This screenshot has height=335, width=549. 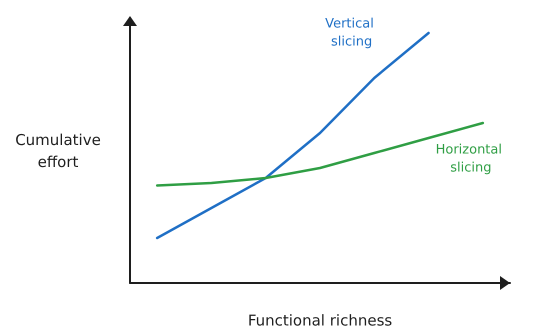 I want to click on x-axis-title: Functional richness, so click(x=320, y=321).